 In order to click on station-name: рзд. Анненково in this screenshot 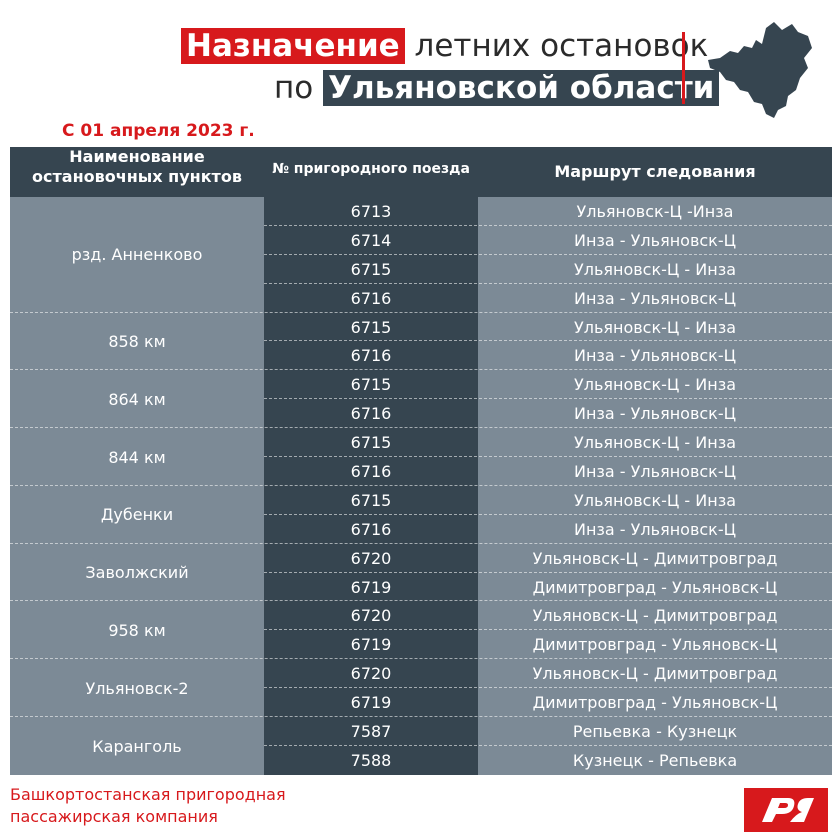, I will do `click(137, 255)`.